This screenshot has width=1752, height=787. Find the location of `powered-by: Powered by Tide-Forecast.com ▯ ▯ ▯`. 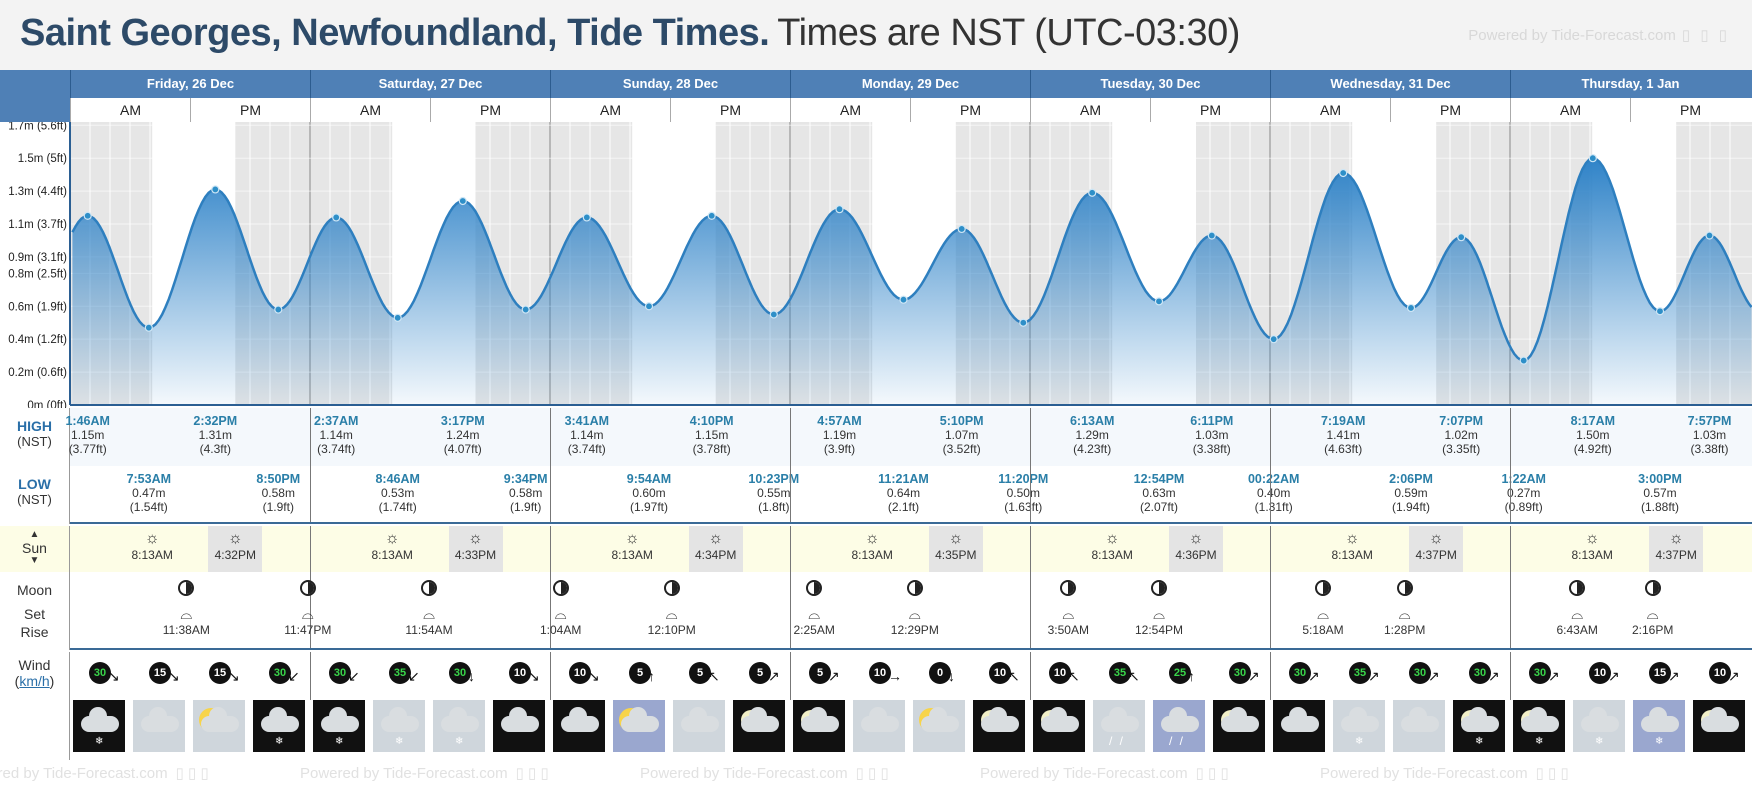

powered-by: Powered by Tide-Forecast.com ▯ ▯ ▯ is located at coordinates (1599, 35).